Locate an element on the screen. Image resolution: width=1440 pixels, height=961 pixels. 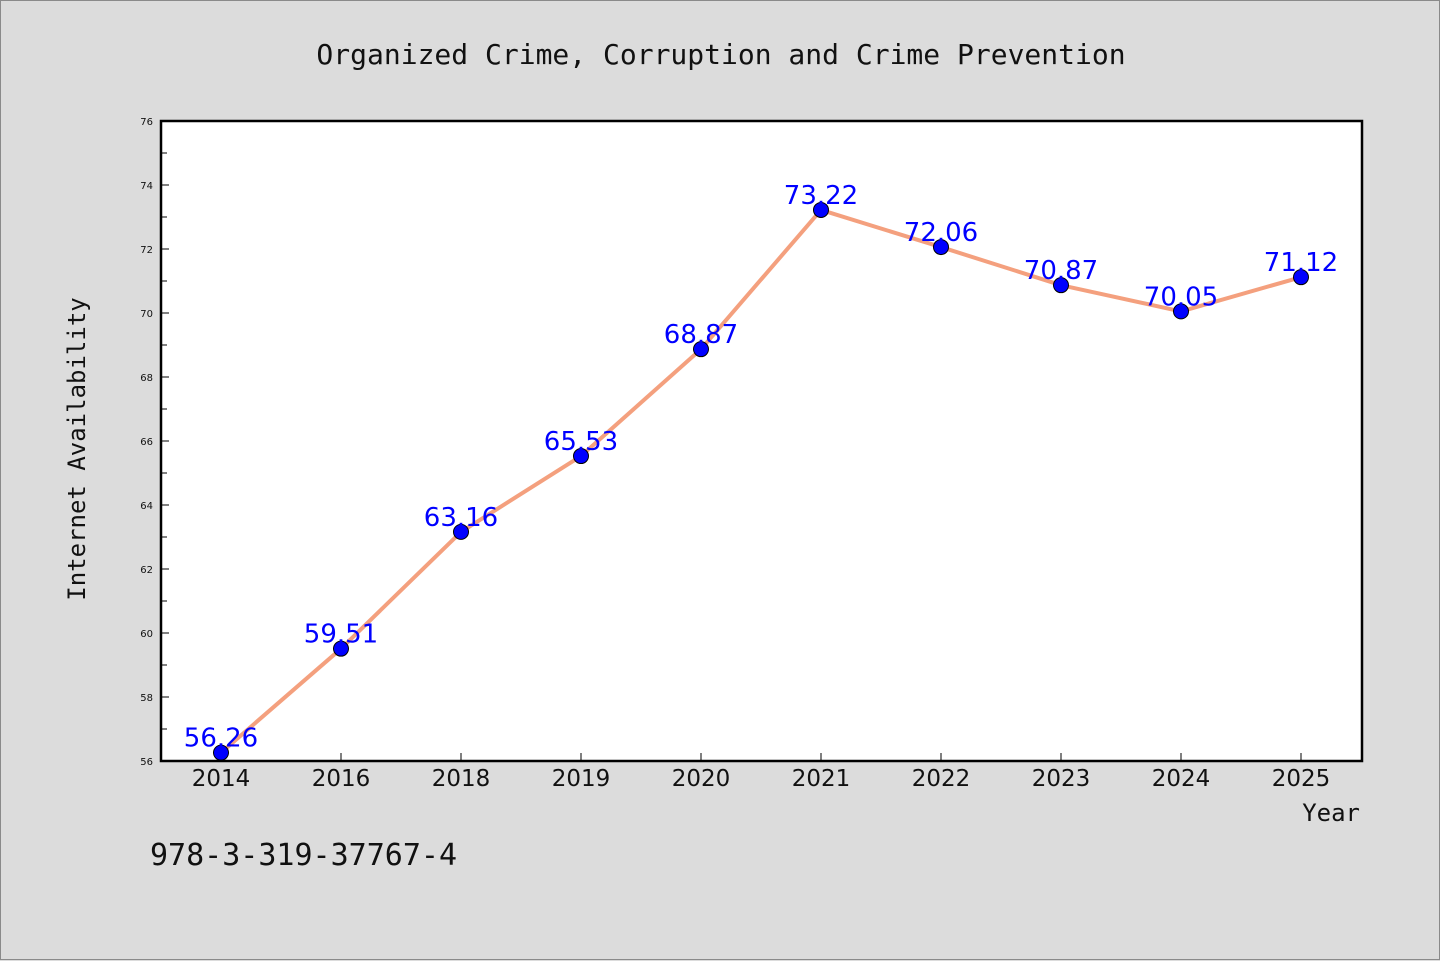
y-tick-label: 62 is located at coordinates (146, 570).